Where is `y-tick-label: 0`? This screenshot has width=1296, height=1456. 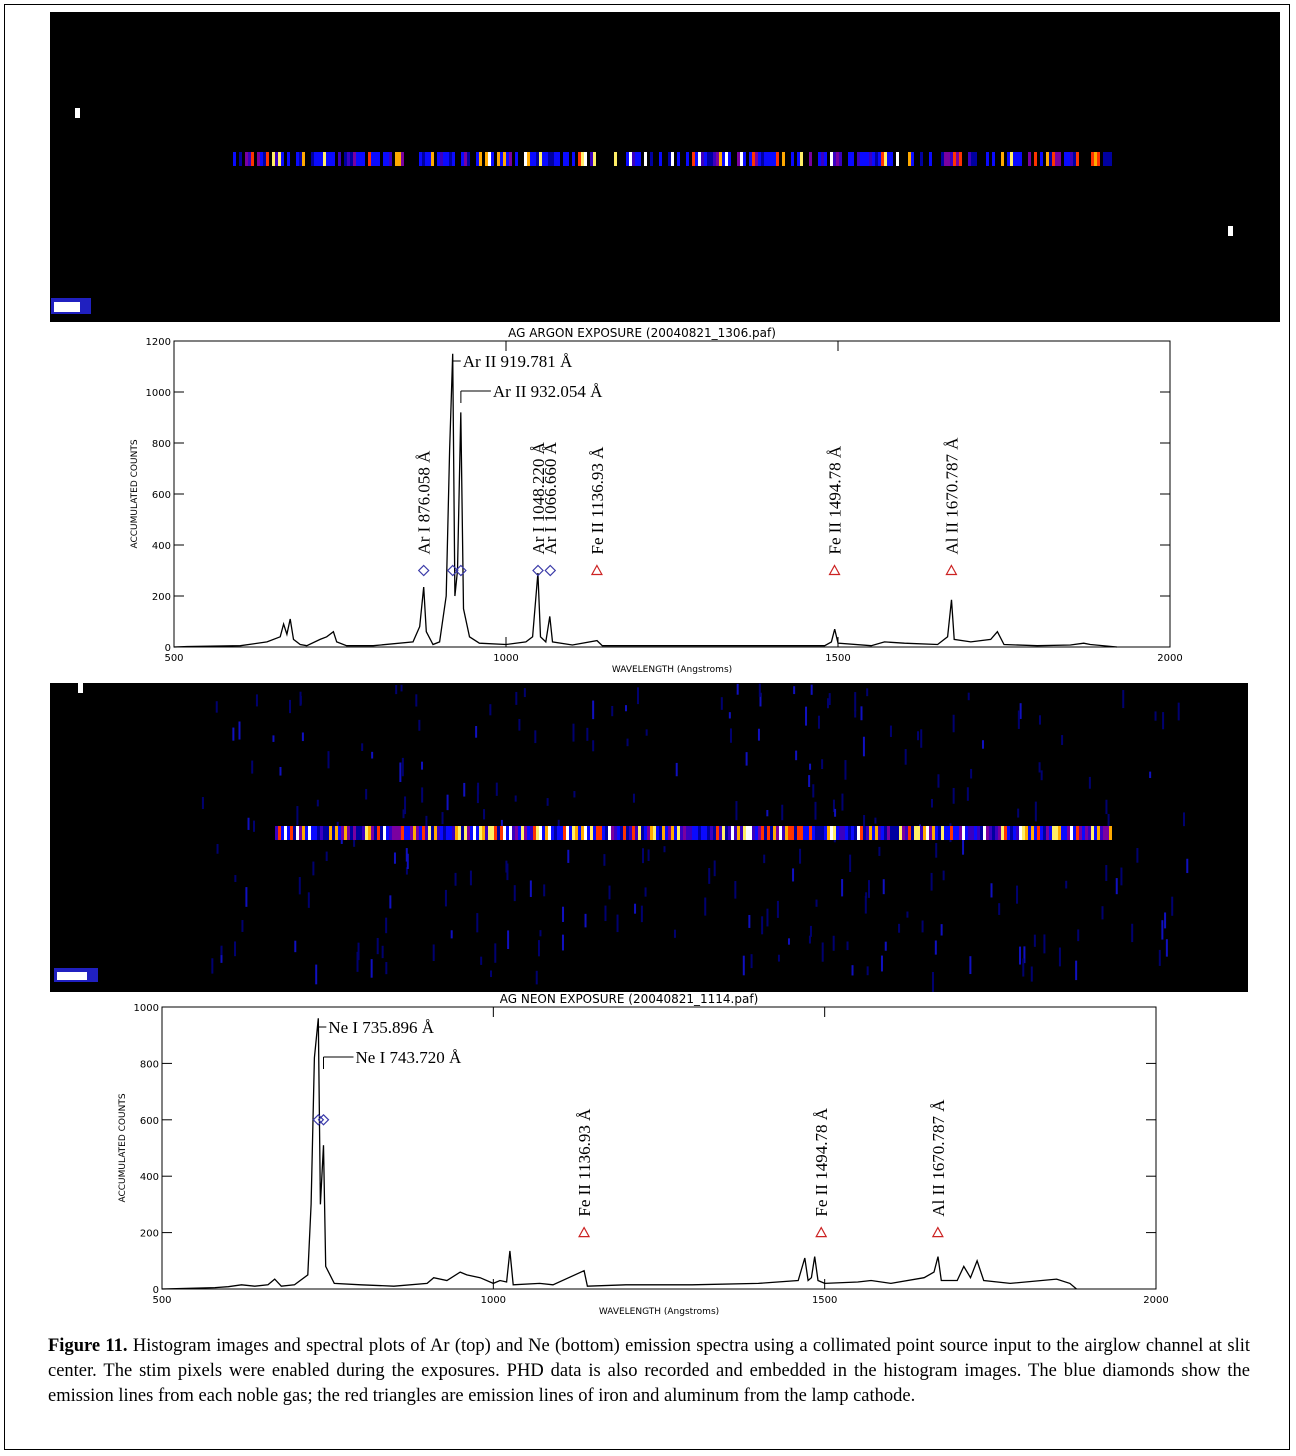 y-tick-label: 0 is located at coordinates (168, 648).